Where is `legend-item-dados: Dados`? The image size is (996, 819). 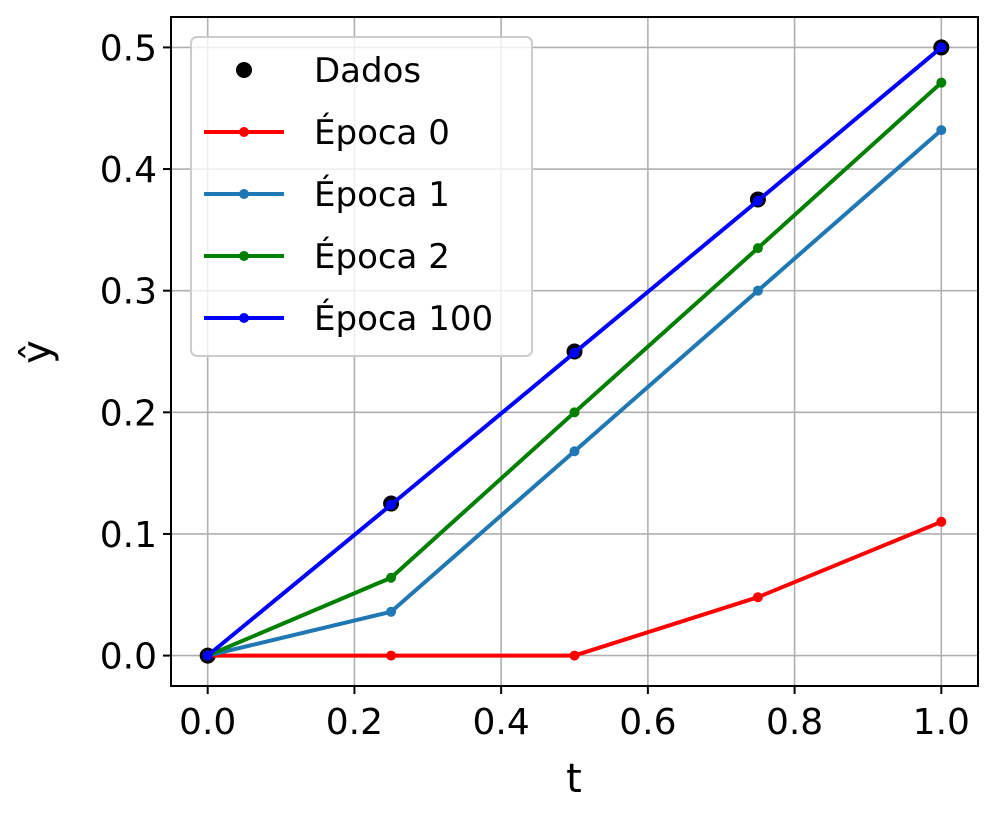
legend-item-dados: Dados is located at coordinates (328, 71).